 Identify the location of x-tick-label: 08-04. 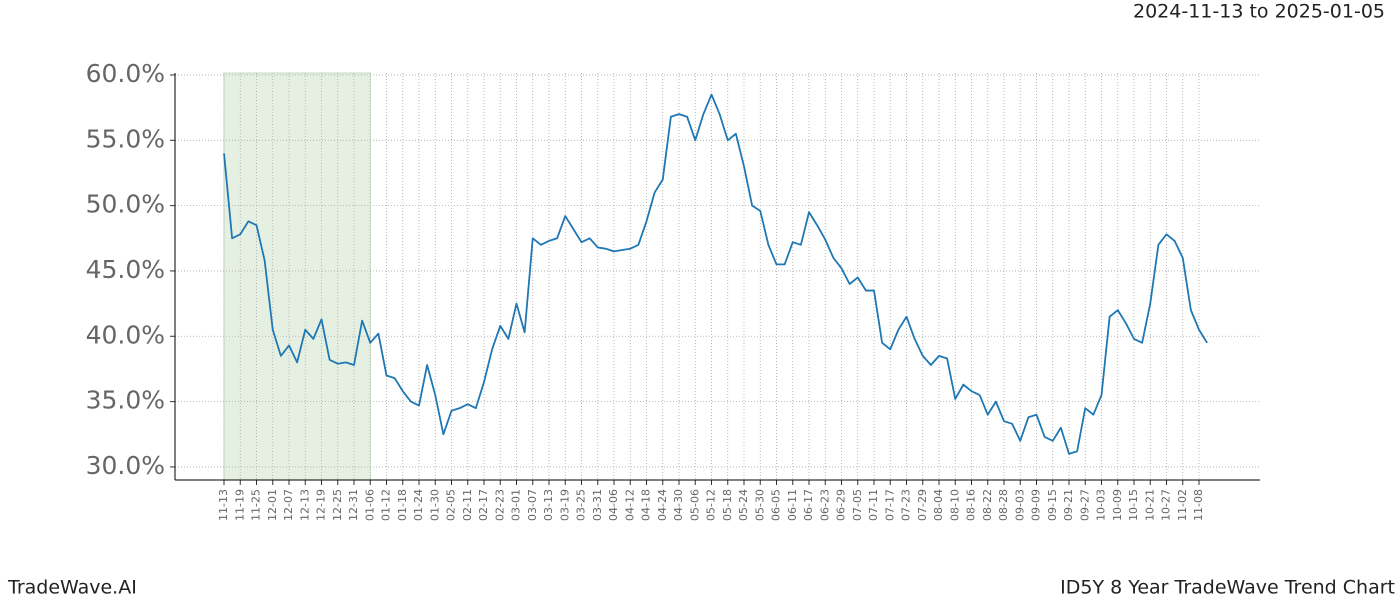
(938, 505).